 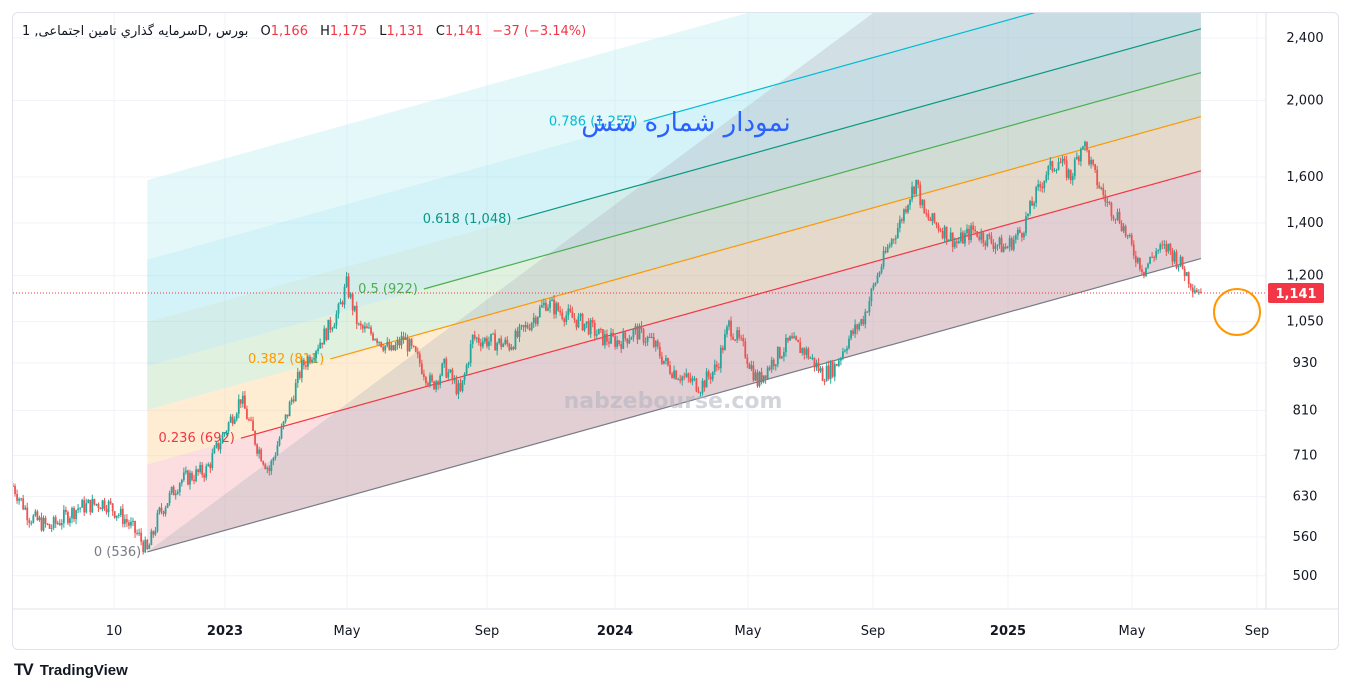 I want to click on y-tick-label: 1,050, so click(x=1304, y=321).